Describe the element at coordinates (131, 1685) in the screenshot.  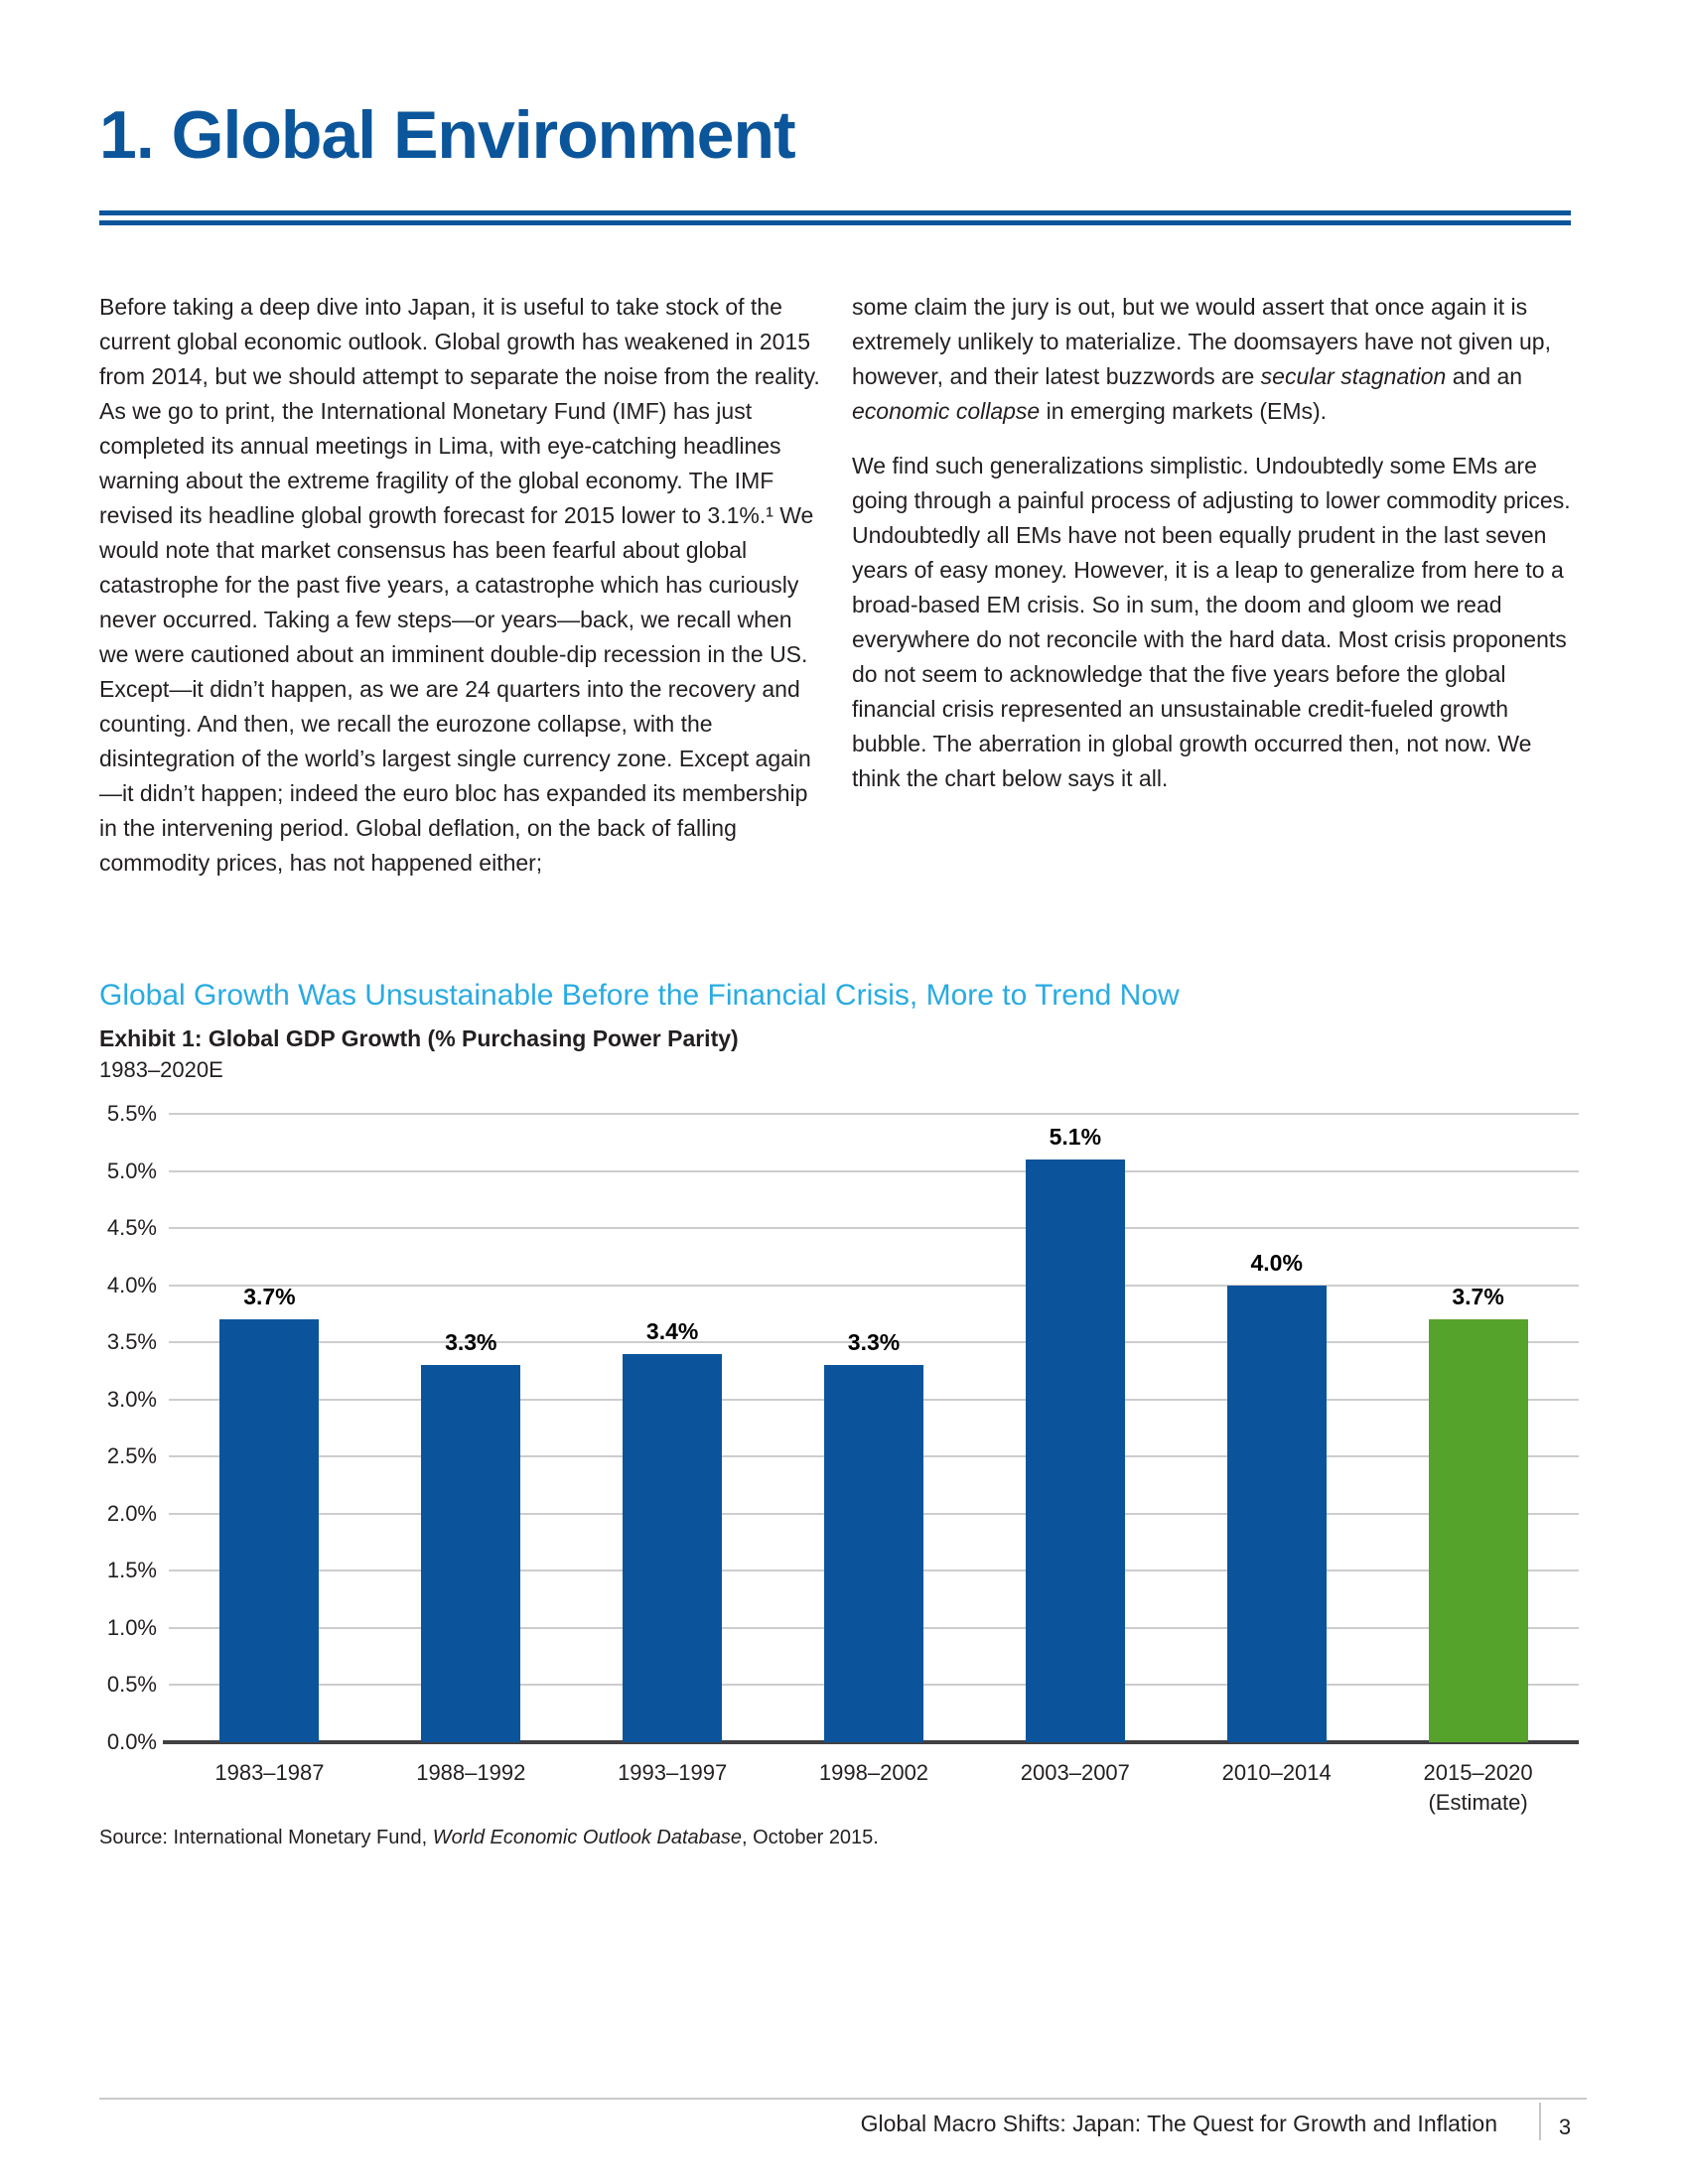
I see `y-tick-label: 0.5%` at that location.